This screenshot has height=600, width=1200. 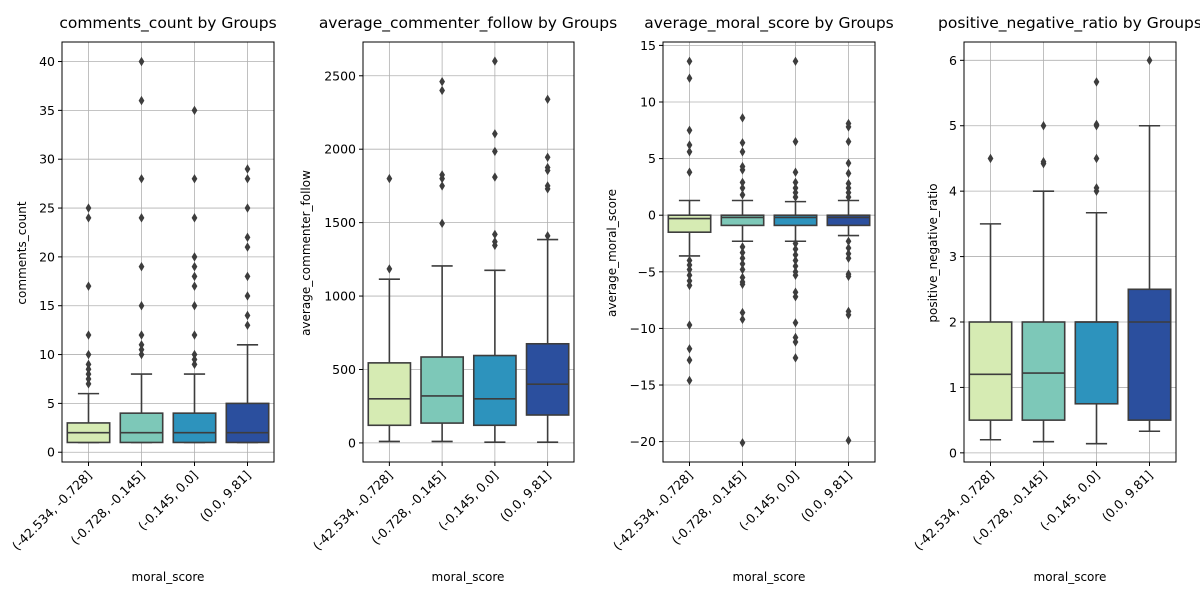 What do you see at coordinates (953, 322) in the screenshot?
I see `y-tick-label: 2` at bounding box center [953, 322].